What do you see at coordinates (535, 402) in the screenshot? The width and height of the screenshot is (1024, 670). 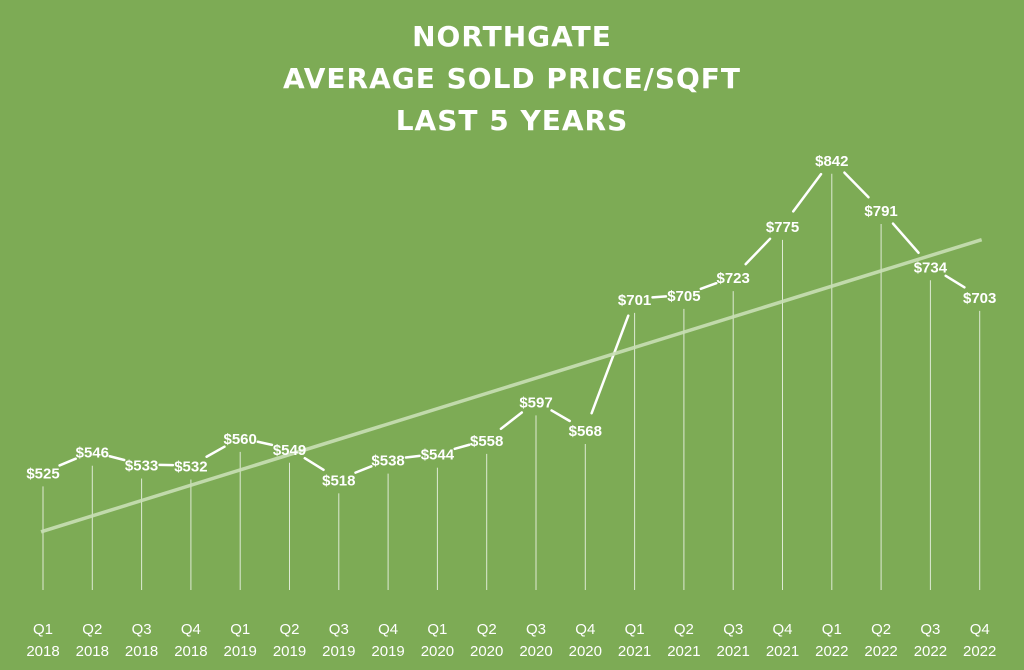 I see `data-label: $597` at bounding box center [535, 402].